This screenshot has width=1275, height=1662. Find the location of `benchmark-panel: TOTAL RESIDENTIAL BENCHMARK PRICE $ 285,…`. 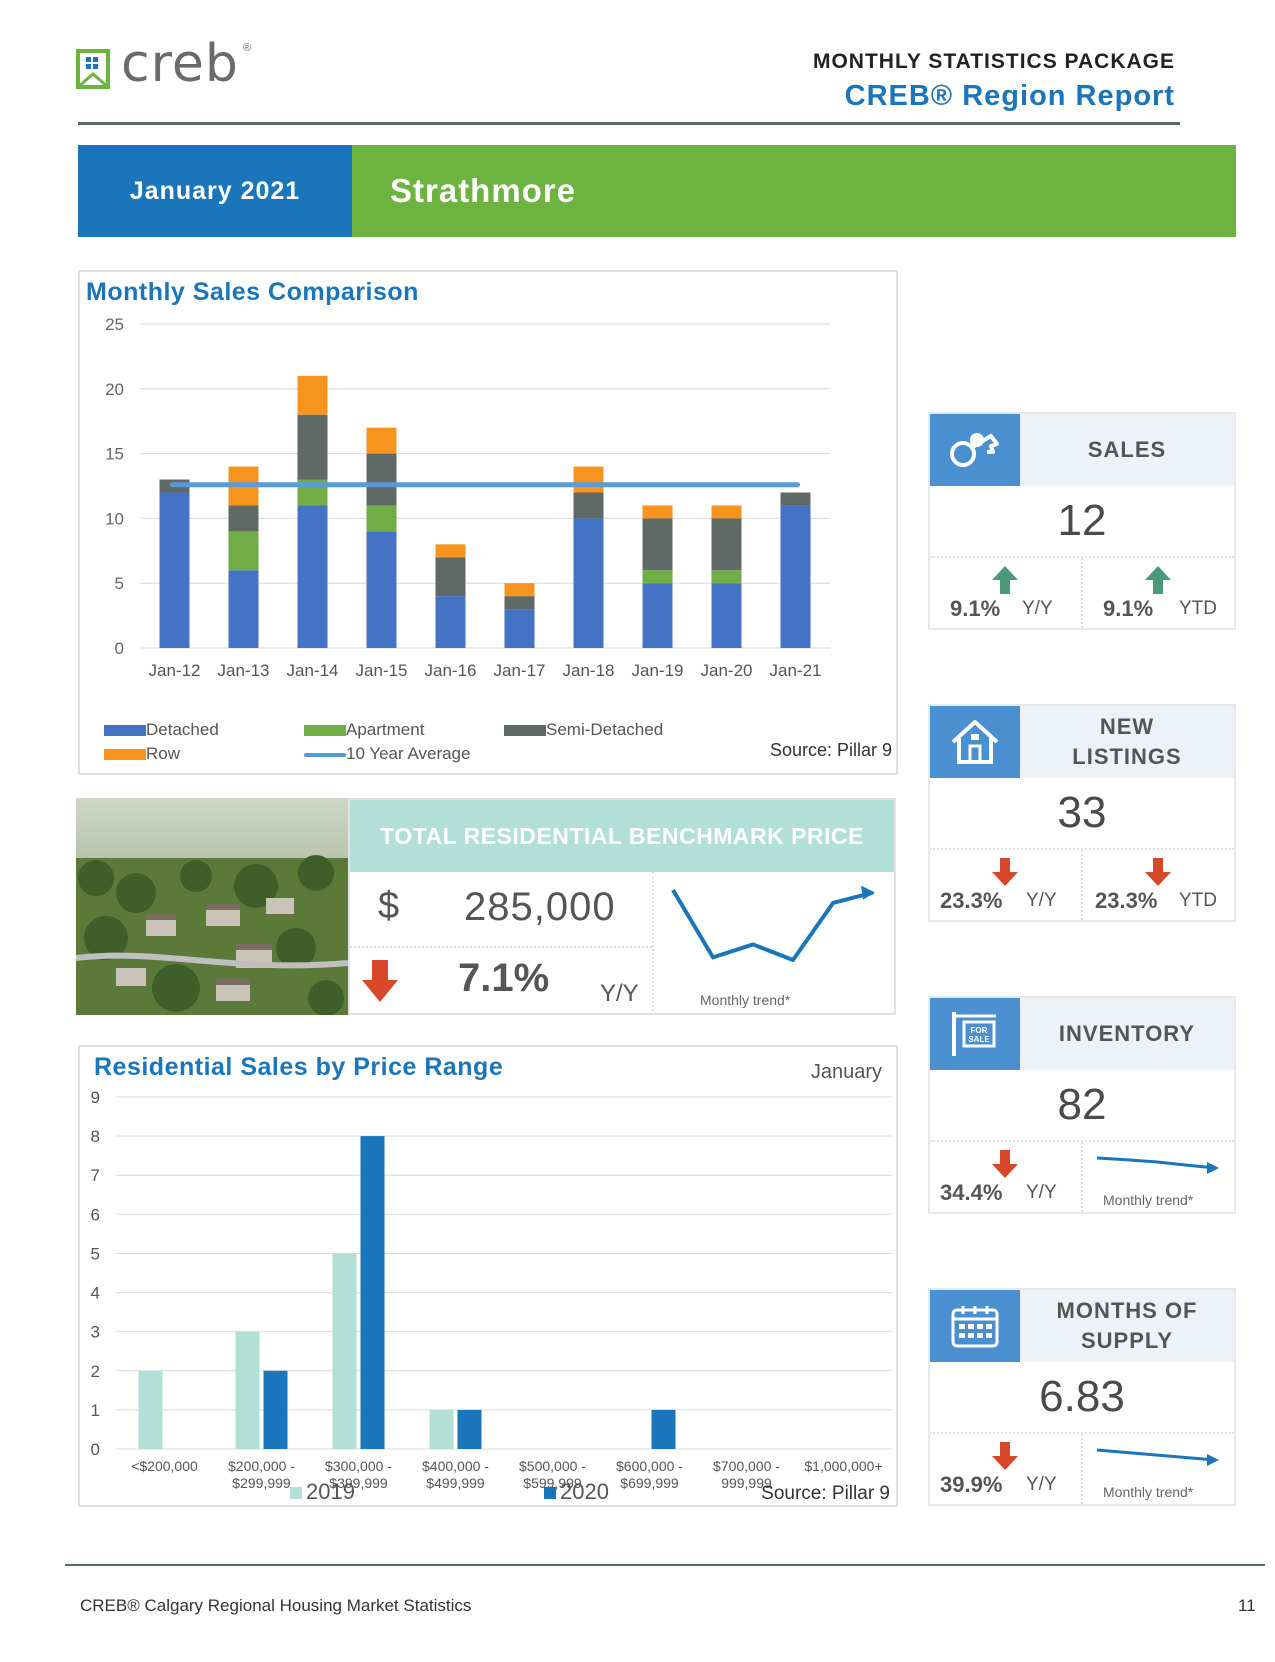

benchmark-panel: TOTAL RESIDENTIAL BENCHMARK PRICE $ 285,… is located at coordinates (622, 906).